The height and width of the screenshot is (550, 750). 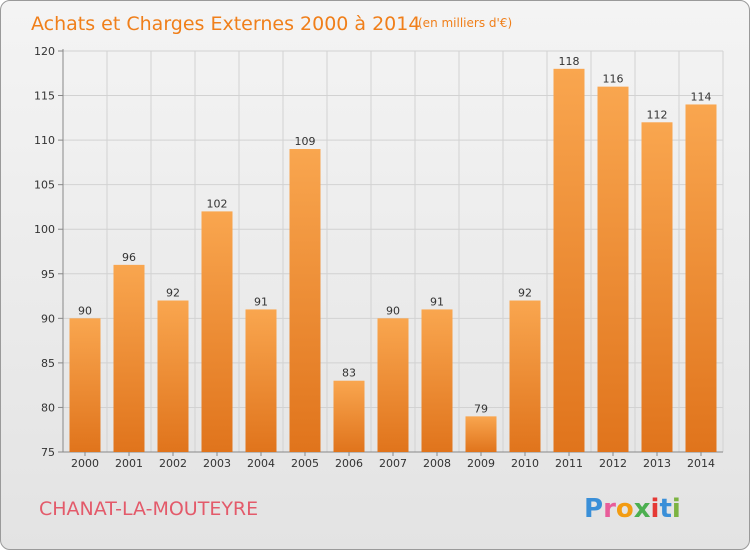 What do you see at coordinates (48, 363) in the screenshot?
I see `y-tick-label: 85` at bounding box center [48, 363].